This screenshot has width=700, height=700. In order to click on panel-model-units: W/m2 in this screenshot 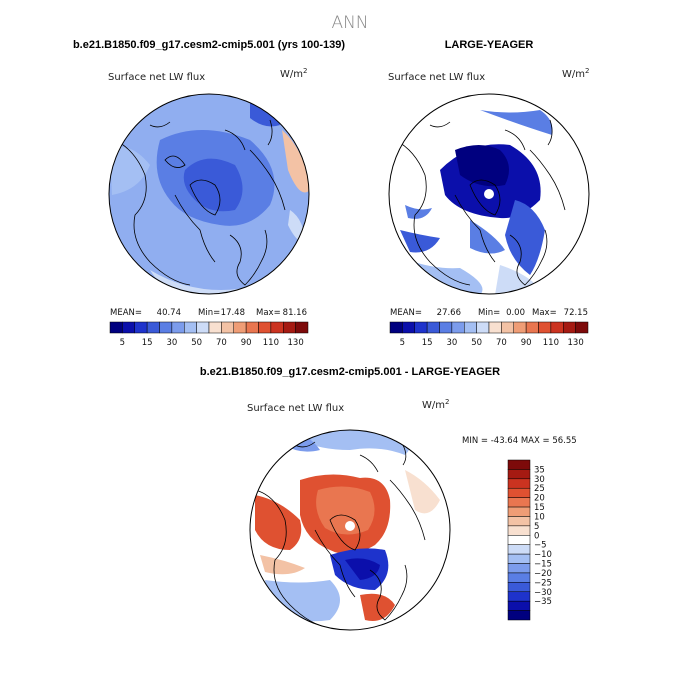, I will do `click(293, 73)`.